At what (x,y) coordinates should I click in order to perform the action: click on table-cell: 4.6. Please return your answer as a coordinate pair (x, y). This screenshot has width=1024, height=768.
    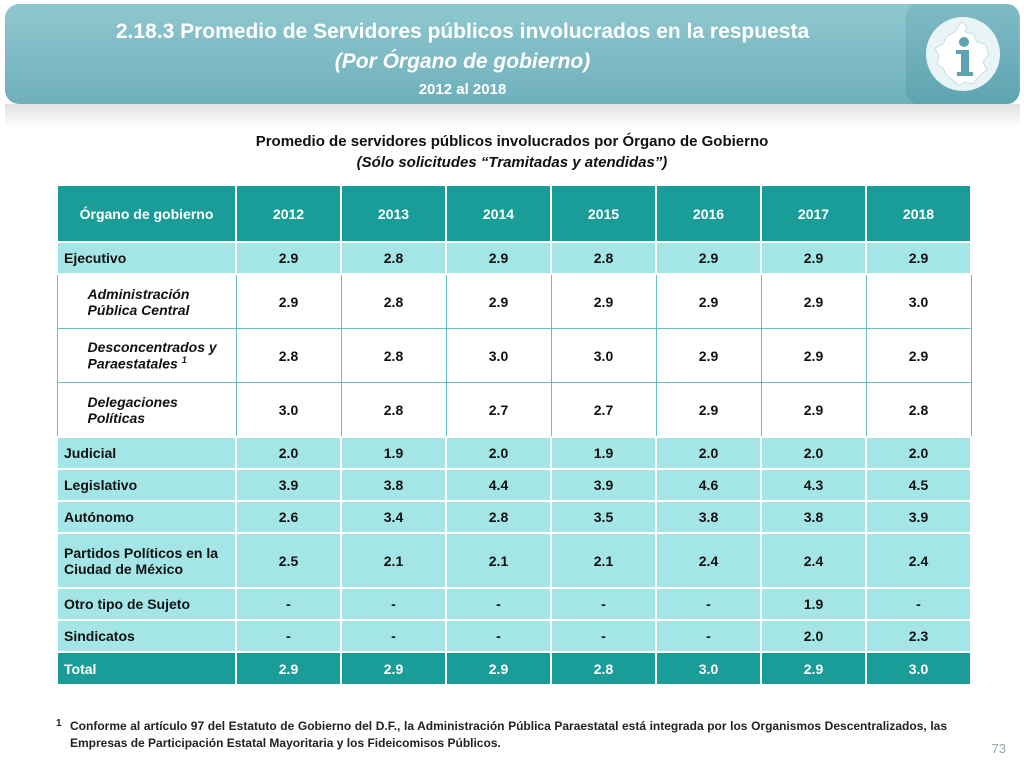
    Looking at the image, I should click on (708, 485).